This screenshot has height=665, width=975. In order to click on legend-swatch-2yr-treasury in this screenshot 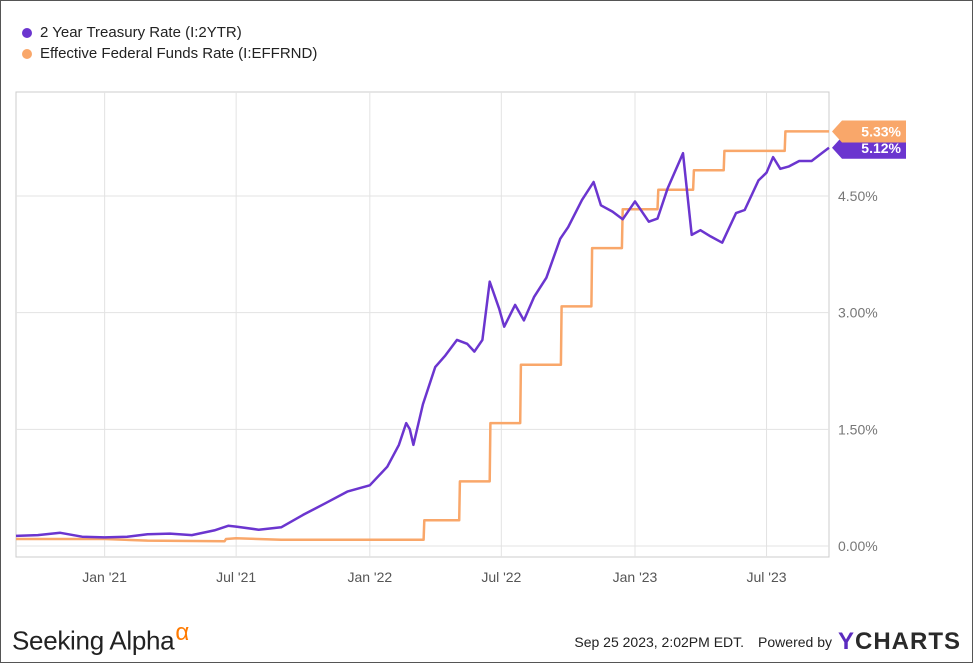, I will do `click(27, 32)`.